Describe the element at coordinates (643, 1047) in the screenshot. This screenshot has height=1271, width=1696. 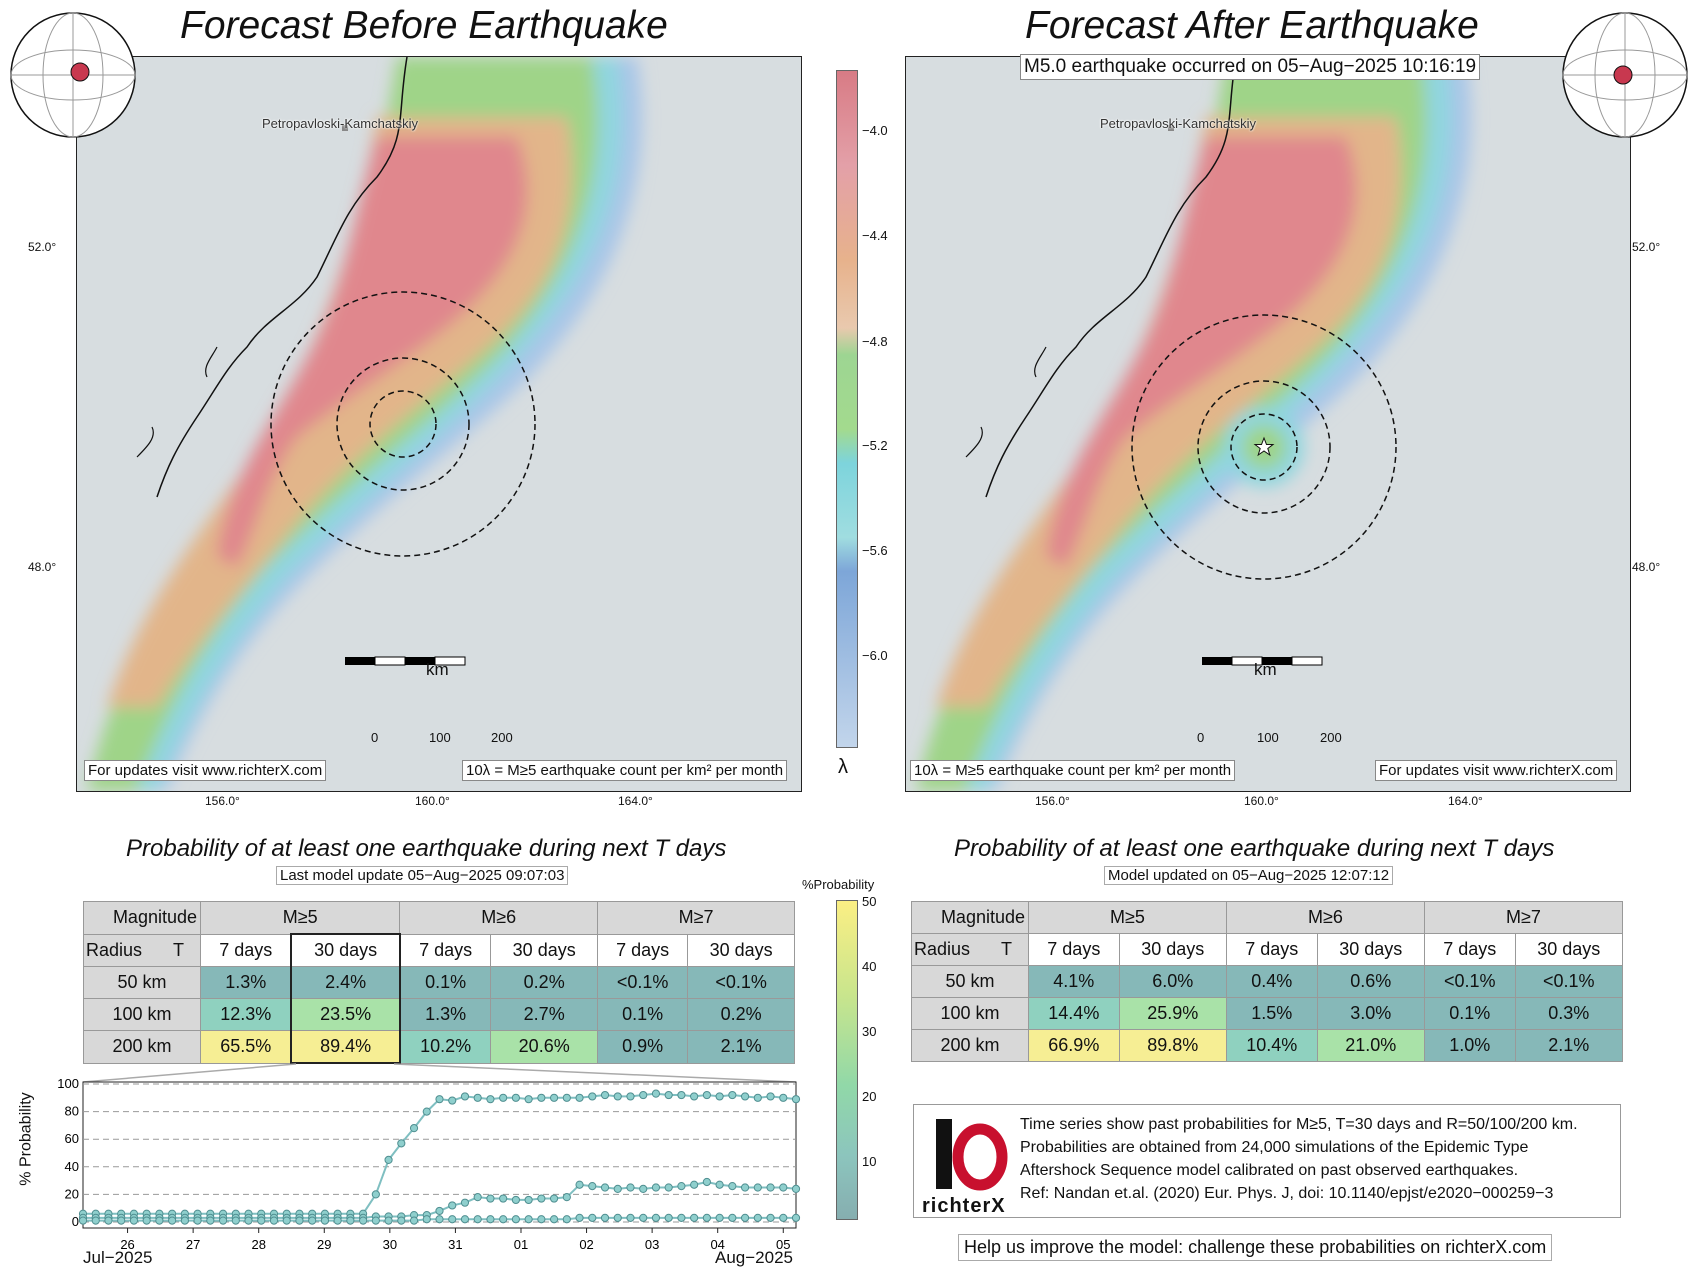
I see `prob-cell: 0.9%` at that location.